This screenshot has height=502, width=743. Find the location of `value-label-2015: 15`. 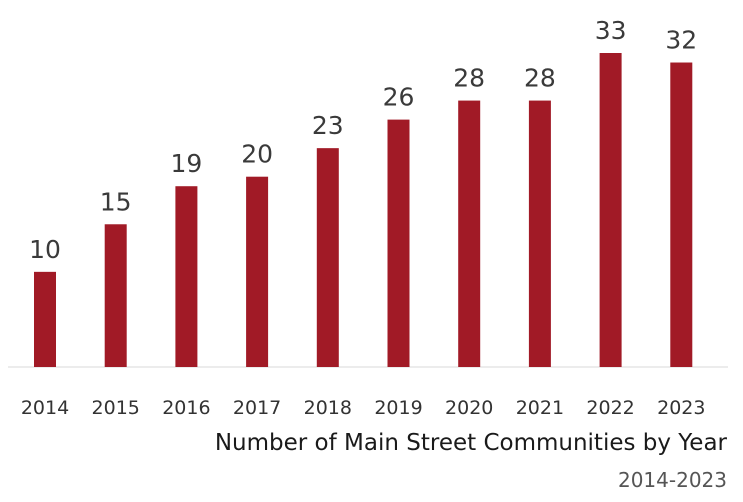

value-label-2015: 15 is located at coordinates (116, 201).